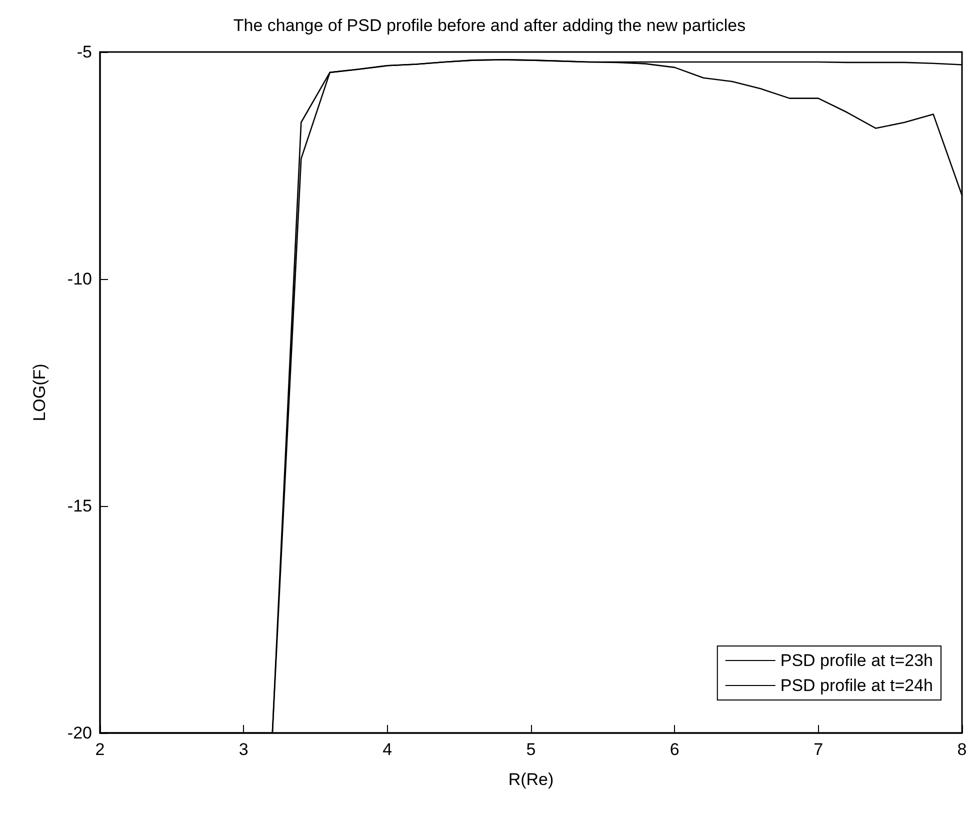 The image size is (979, 813). What do you see at coordinates (100, 749) in the screenshot?
I see `x-tick-label: 2` at bounding box center [100, 749].